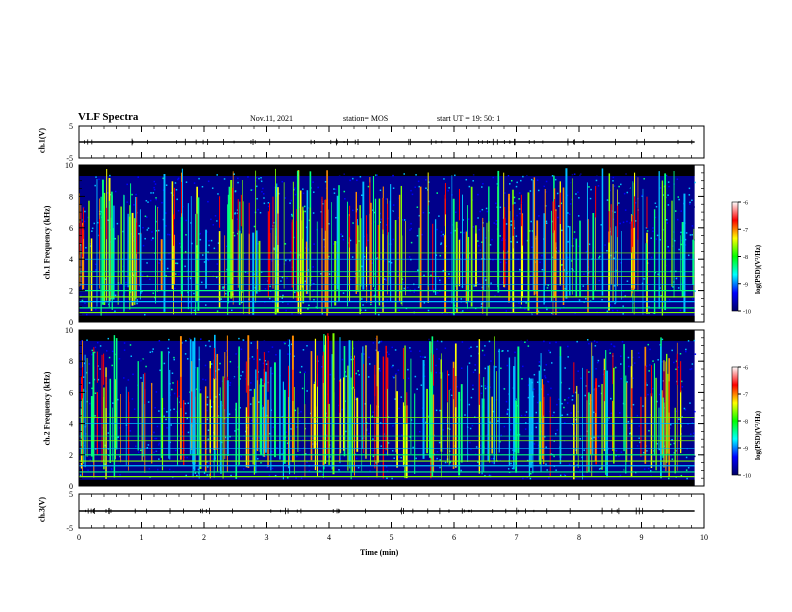 This screenshot has height=612, width=792. I want to click on y-tick-label: -5, so click(69, 158).